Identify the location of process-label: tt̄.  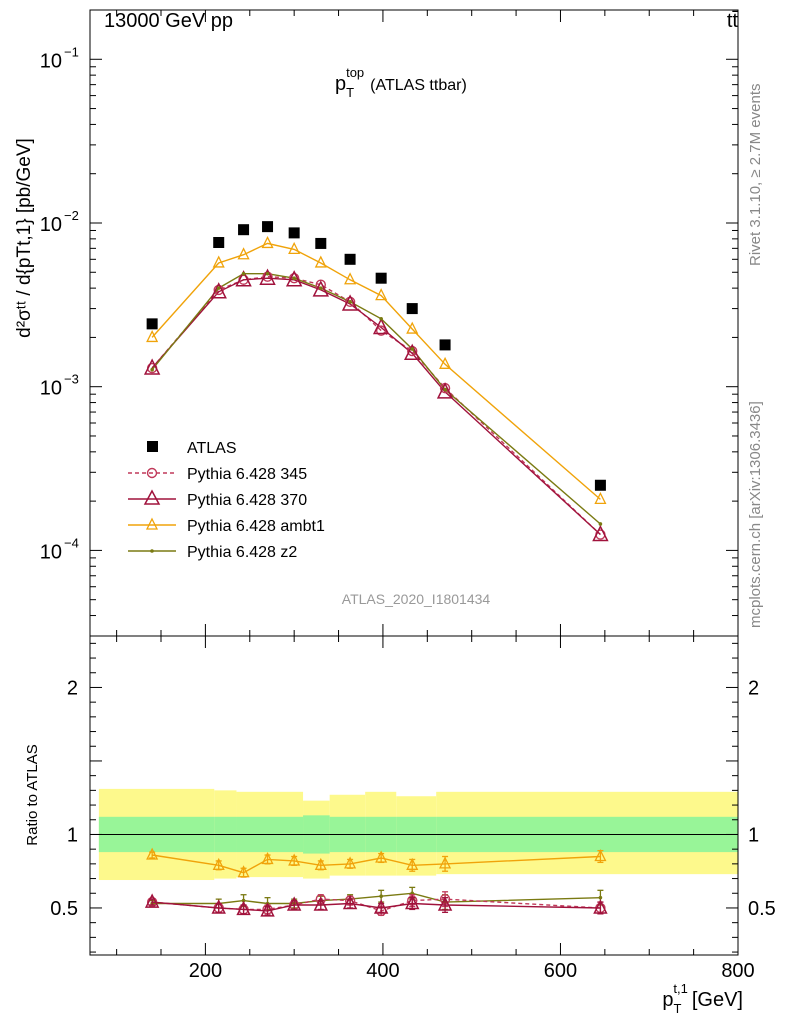
(733, 21).